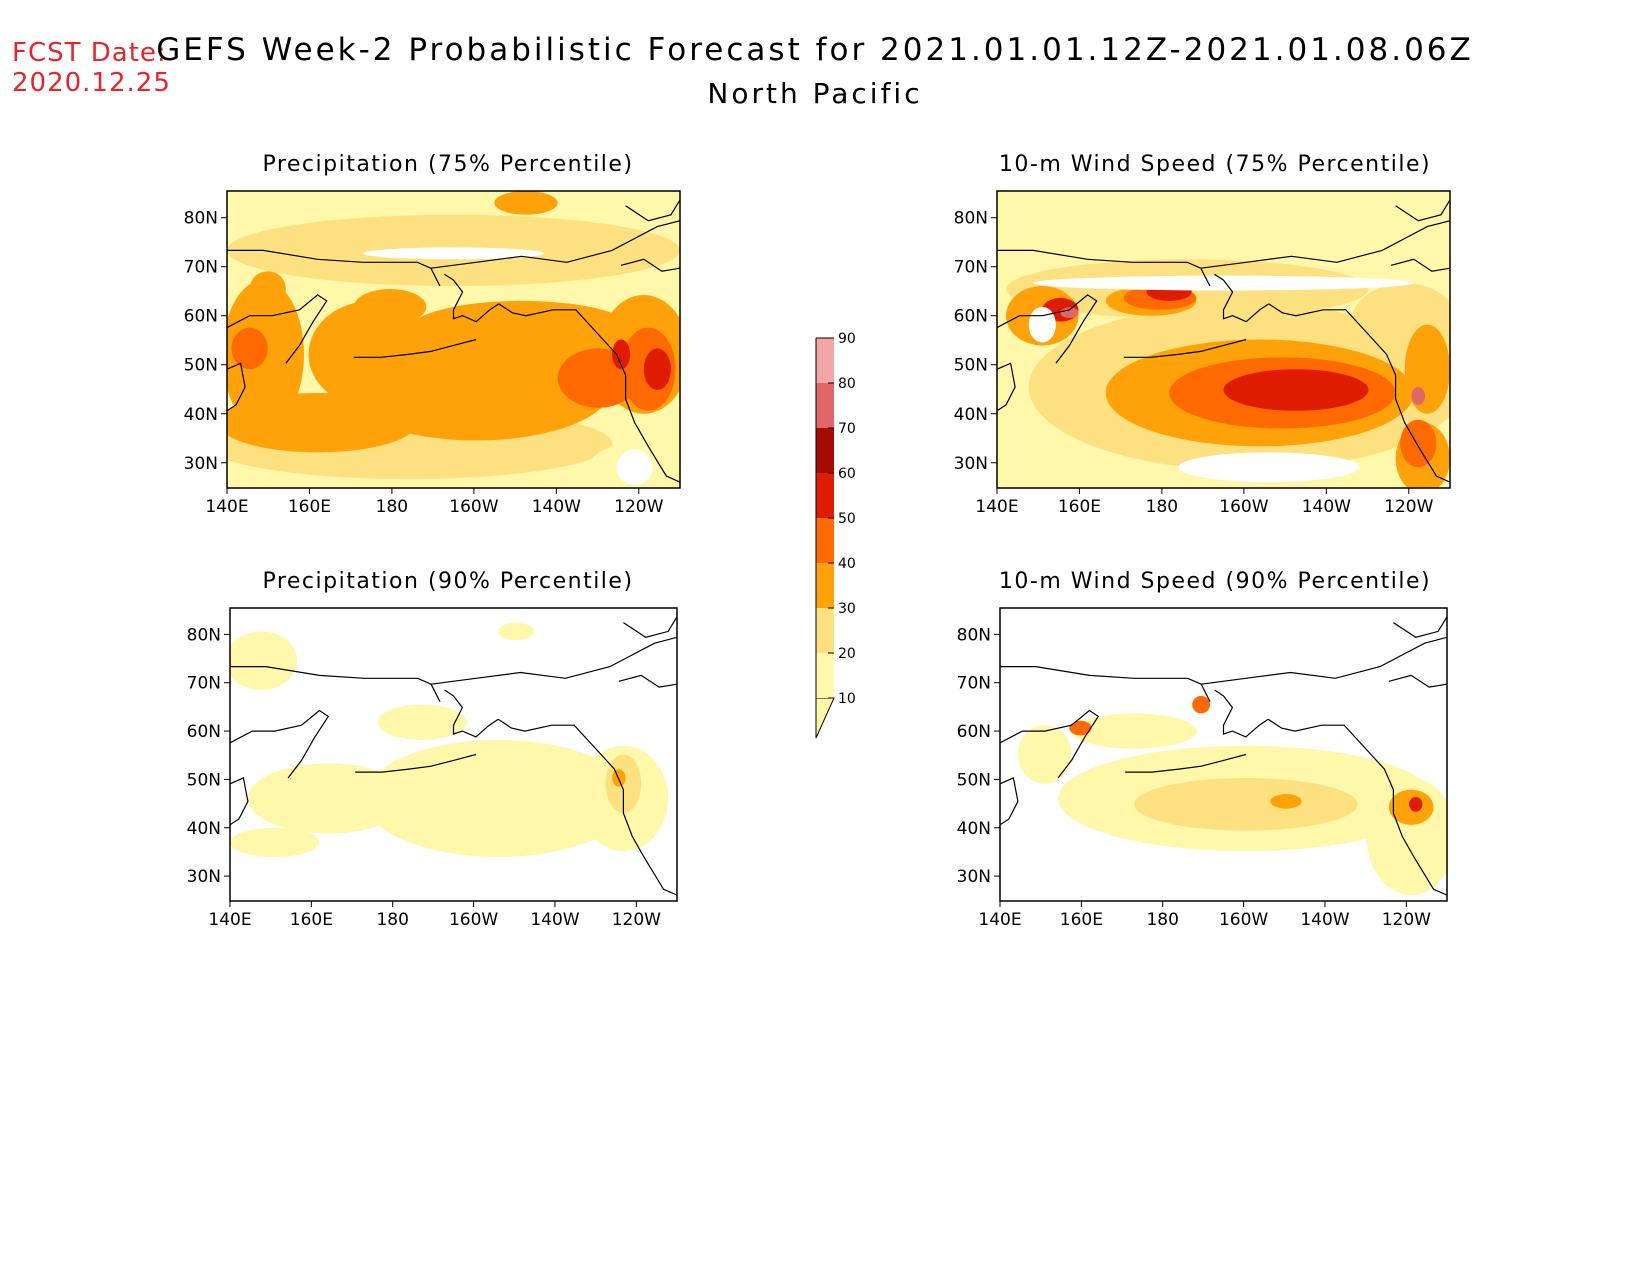  Describe the element at coordinates (448, 581) in the screenshot. I see `panel-title-precip-90: Precipitation (90% Percentile)` at that location.